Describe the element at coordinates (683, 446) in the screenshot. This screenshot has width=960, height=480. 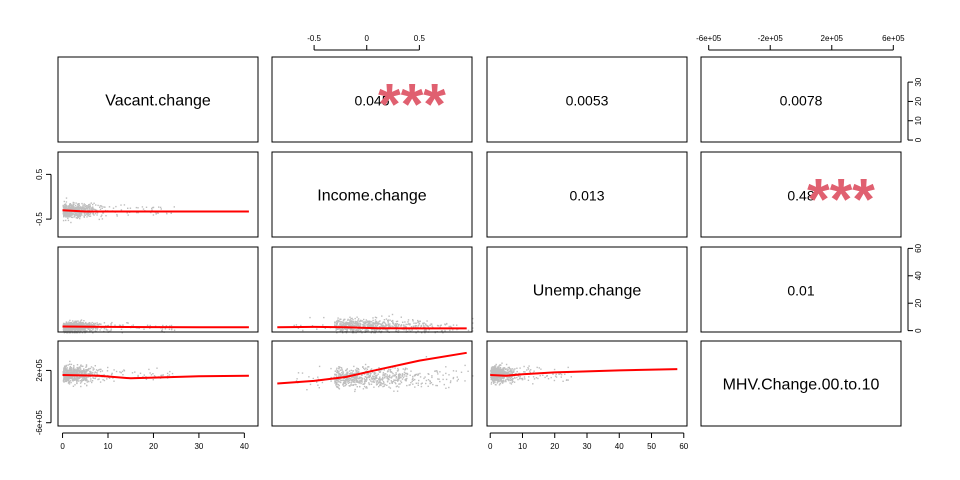
I see `tick-label: 60` at that location.